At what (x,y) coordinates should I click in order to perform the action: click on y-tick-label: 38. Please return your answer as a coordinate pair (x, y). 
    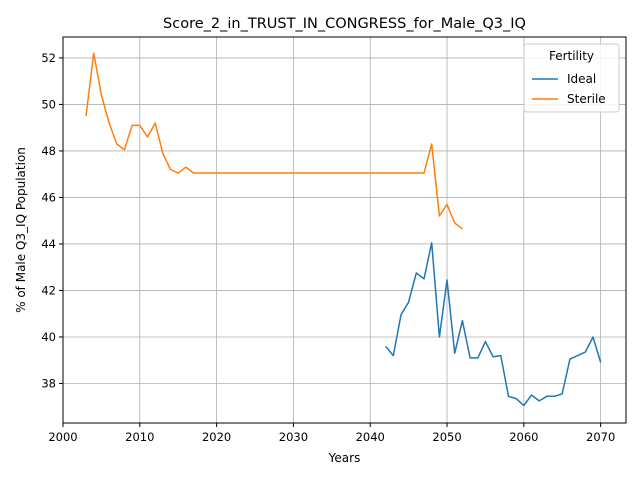
    Looking at the image, I should click on (48, 383).